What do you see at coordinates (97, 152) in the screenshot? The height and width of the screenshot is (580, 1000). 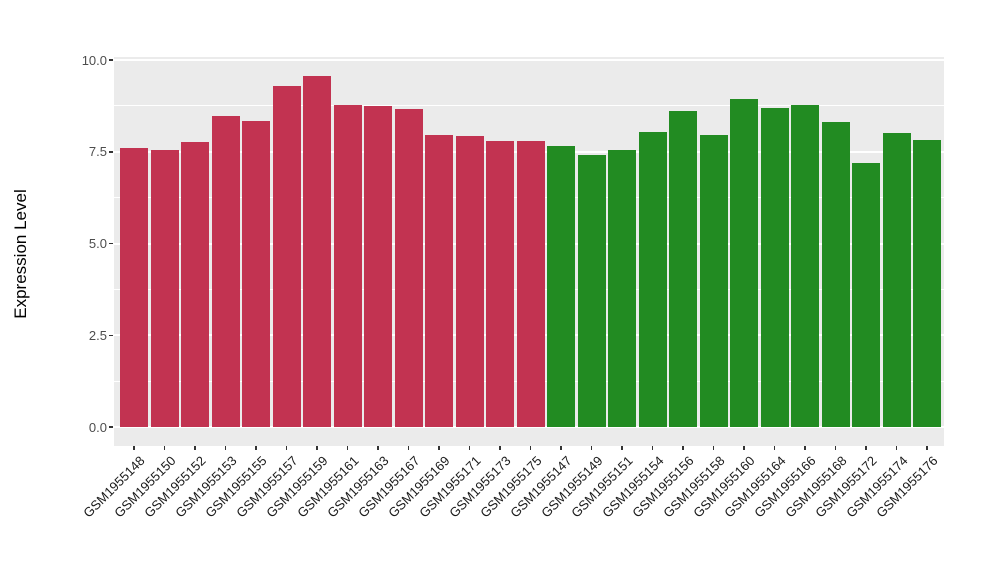 I see `y-tick-label: 7.5` at bounding box center [97, 152].